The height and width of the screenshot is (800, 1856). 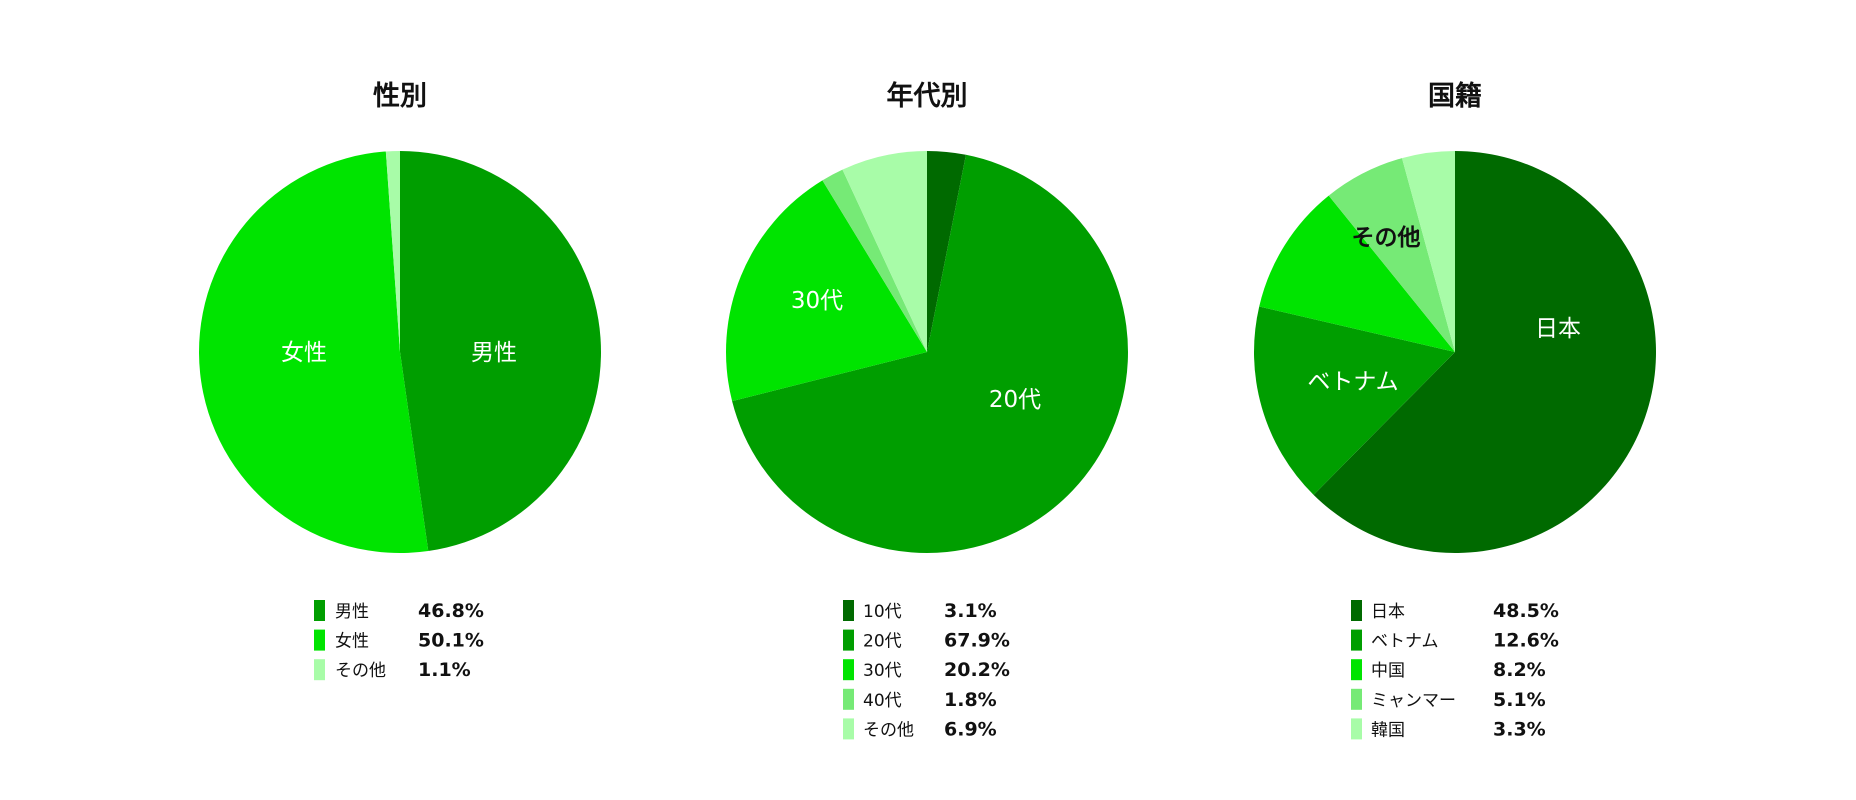 What do you see at coordinates (1558, 329) in the screenshot?
I see `slice-label: 日本` at bounding box center [1558, 329].